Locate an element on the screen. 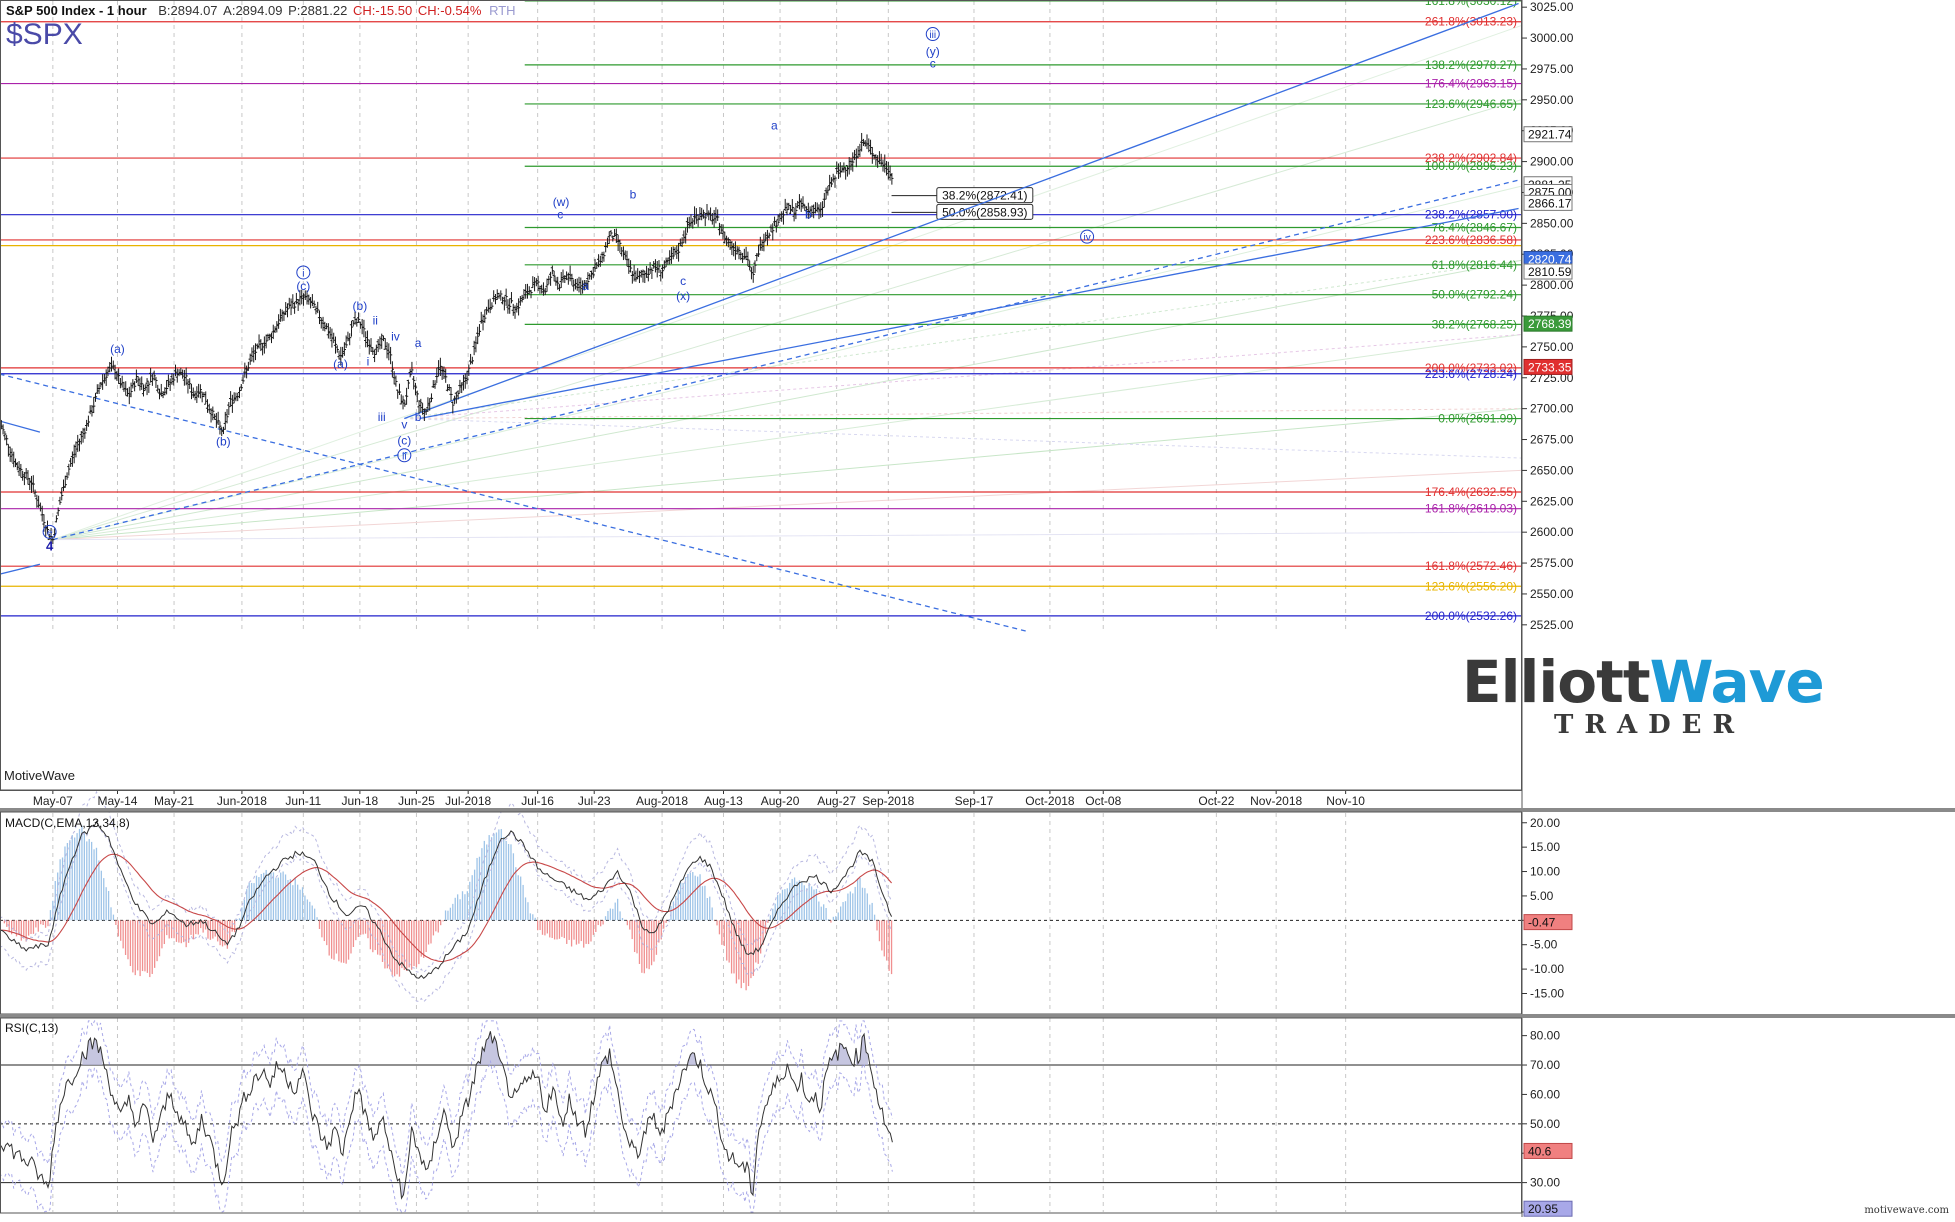  retrace-label-1: 50.0%(2858.93) is located at coordinates (984, 212).